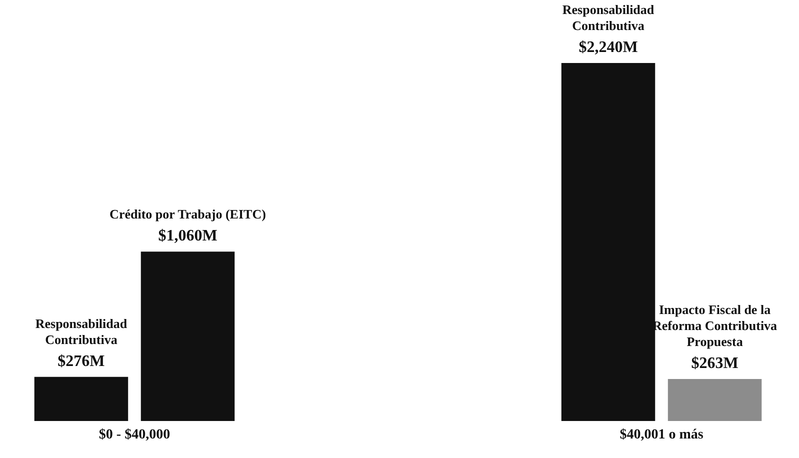  I want to click on x-tick-label: $40,001 o más, so click(662, 435).